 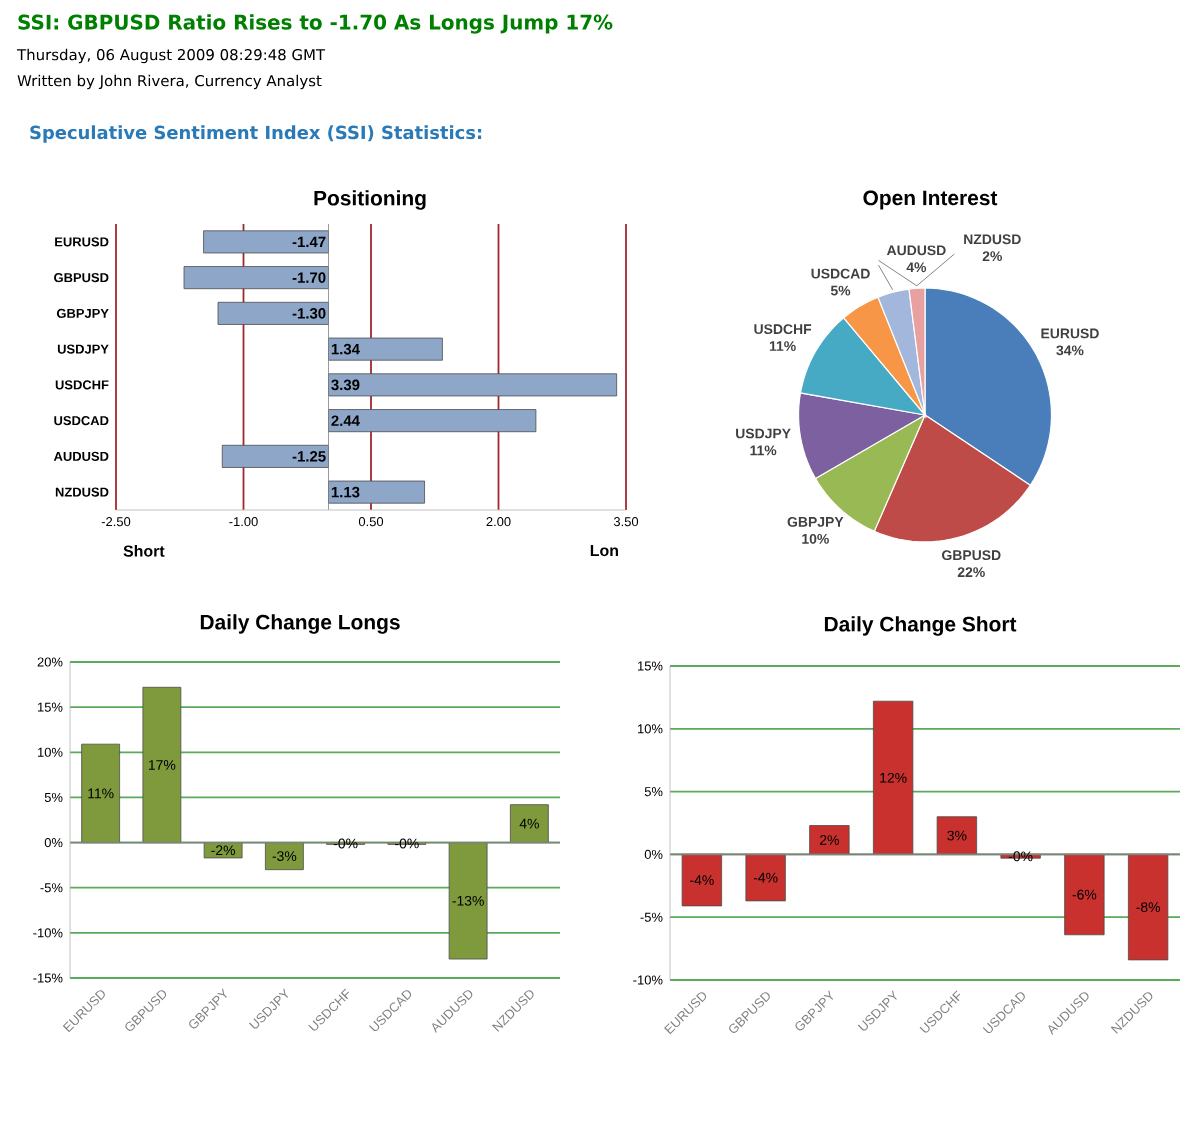 What do you see at coordinates (300, 624) in the screenshot?
I see `chart-title: Daily Change Longs` at bounding box center [300, 624].